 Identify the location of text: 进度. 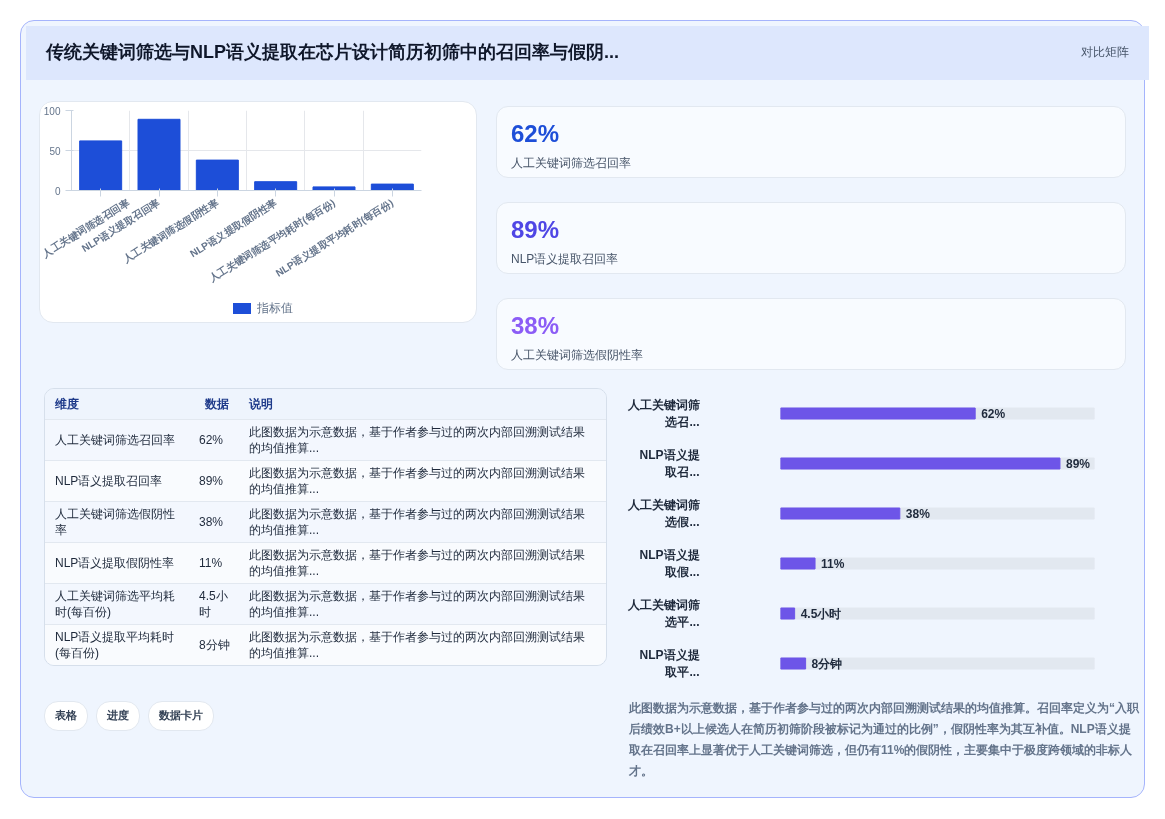
(118, 716).